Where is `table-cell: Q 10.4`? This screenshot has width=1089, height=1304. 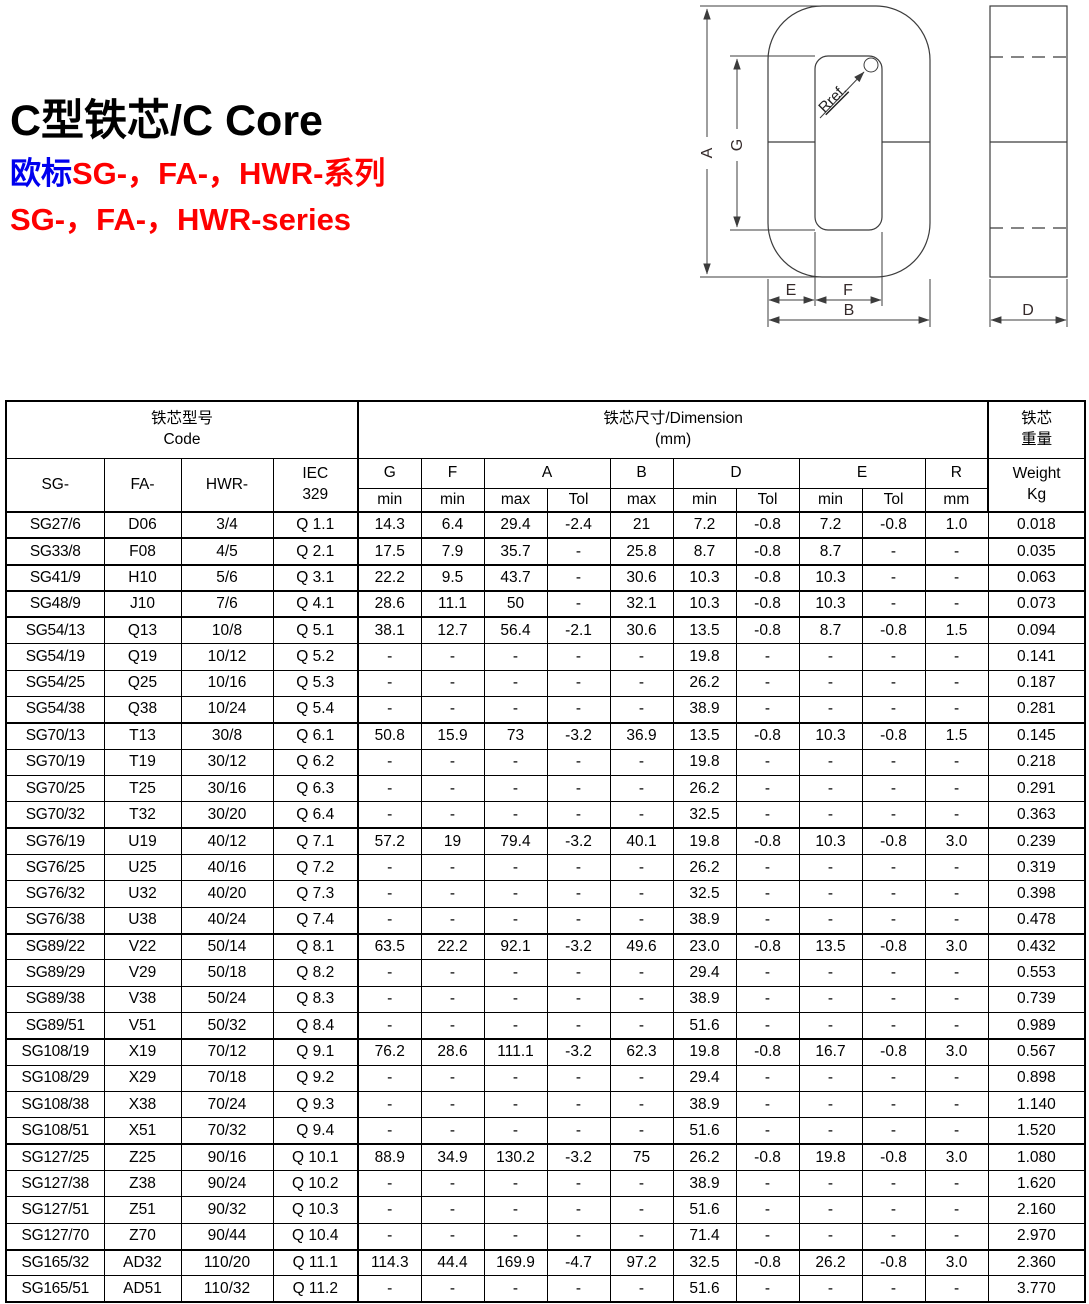
table-cell: Q 10.4 is located at coordinates (315, 1236).